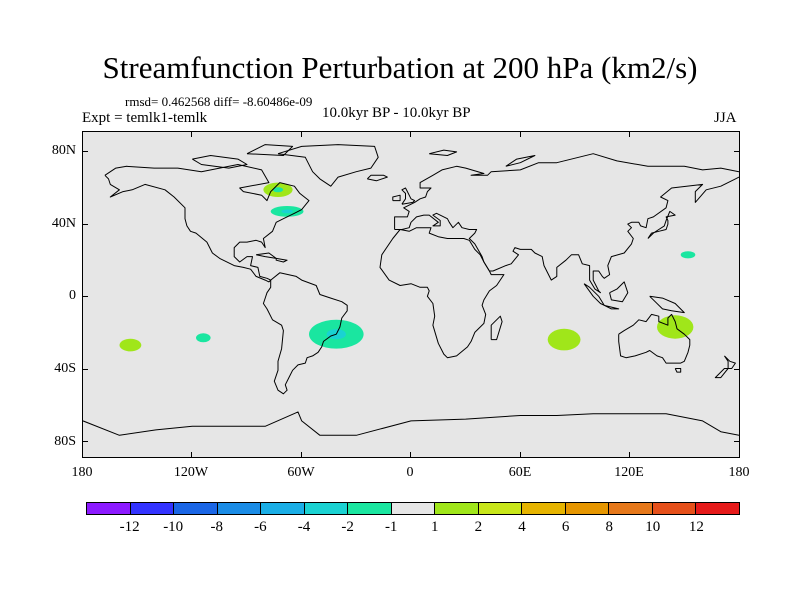 The width and height of the screenshot is (800, 600). What do you see at coordinates (82, 472) in the screenshot?
I see `x-label-180w: 180` at bounding box center [82, 472].